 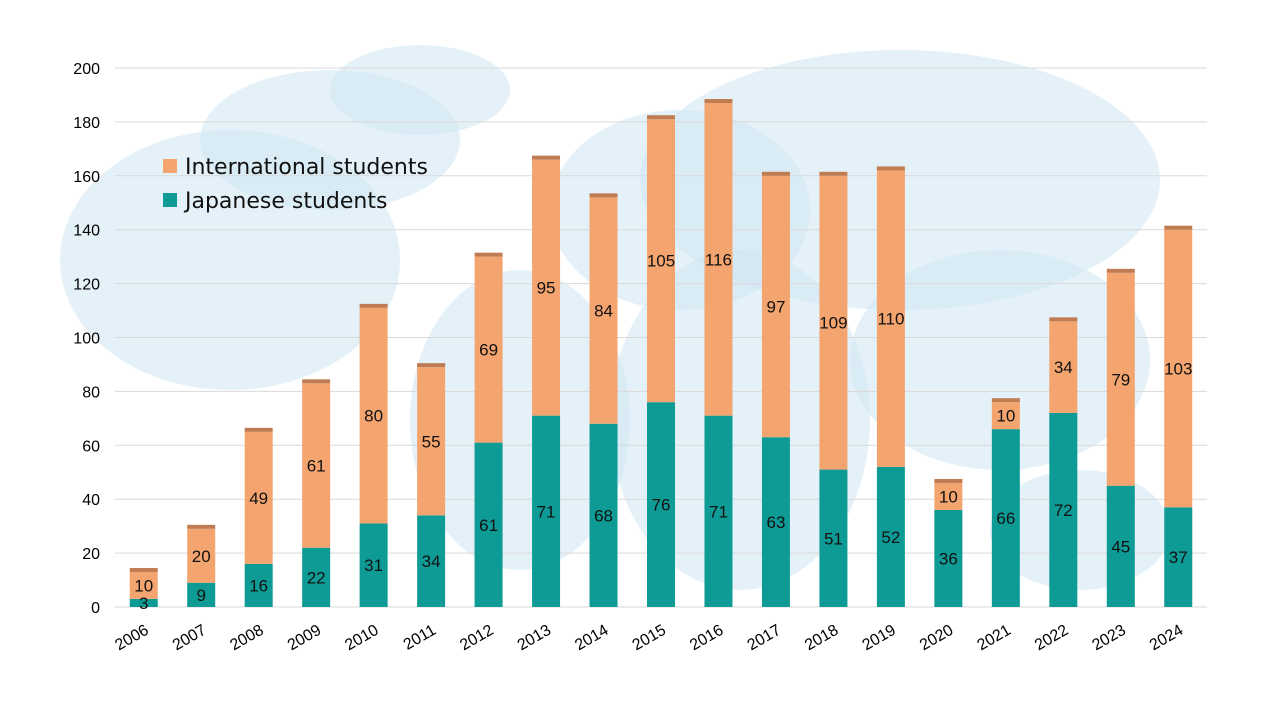 I want to click on bar-group: 61 69, so click(x=488, y=429).